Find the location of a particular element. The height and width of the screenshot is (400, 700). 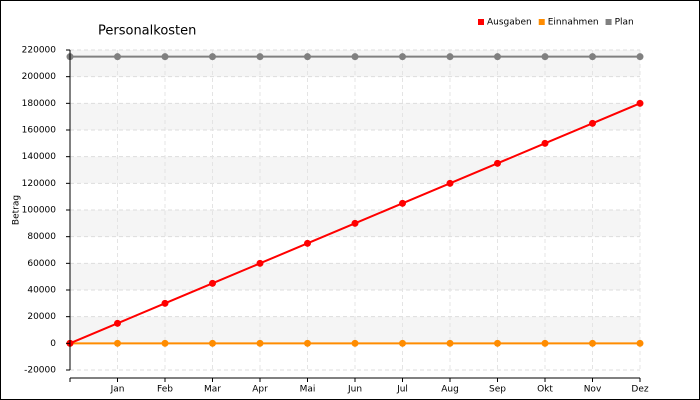

y-tick-label: 20000 is located at coordinates (41, 317).